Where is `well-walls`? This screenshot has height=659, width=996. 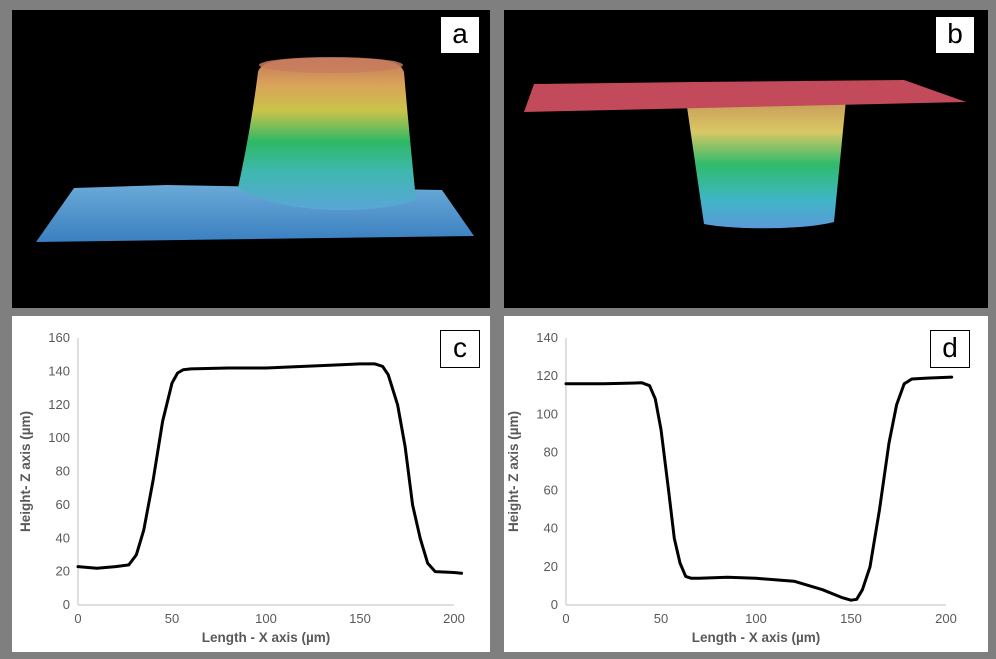 well-walls is located at coordinates (766, 164).